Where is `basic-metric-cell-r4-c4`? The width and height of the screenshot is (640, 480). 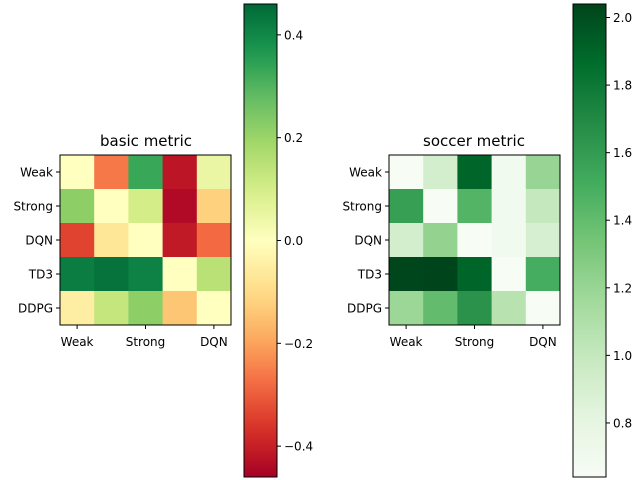
basic-metric-cell-r4-c4 is located at coordinates (214, 308).